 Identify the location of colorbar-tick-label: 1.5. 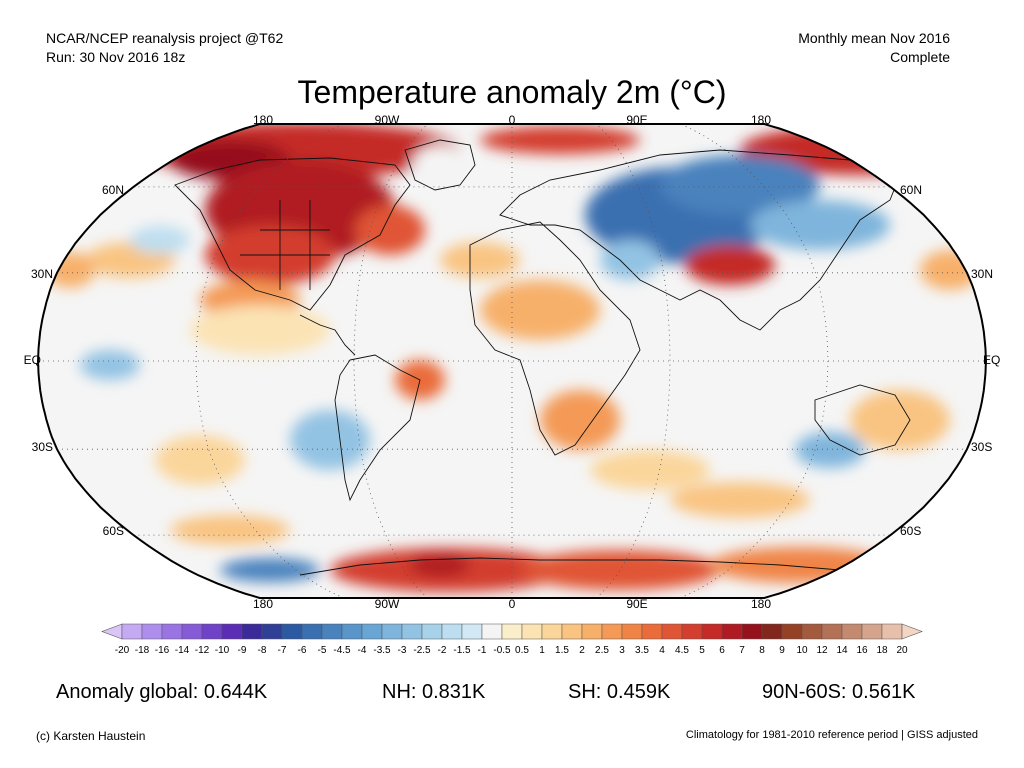
(562, 650).